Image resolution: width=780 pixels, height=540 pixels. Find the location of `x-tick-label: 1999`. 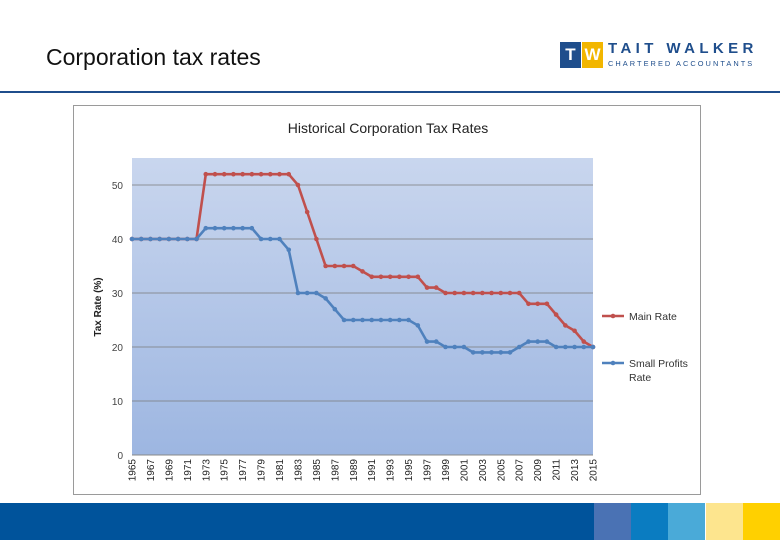

x-tick-label: 1999 is located at coordinates (446, 470).